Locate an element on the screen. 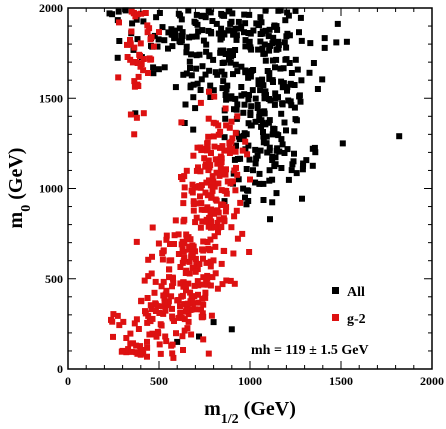 This screenshot has height=429, width=446. y-tick-label: 2000 is located at coordinates (51, 8).